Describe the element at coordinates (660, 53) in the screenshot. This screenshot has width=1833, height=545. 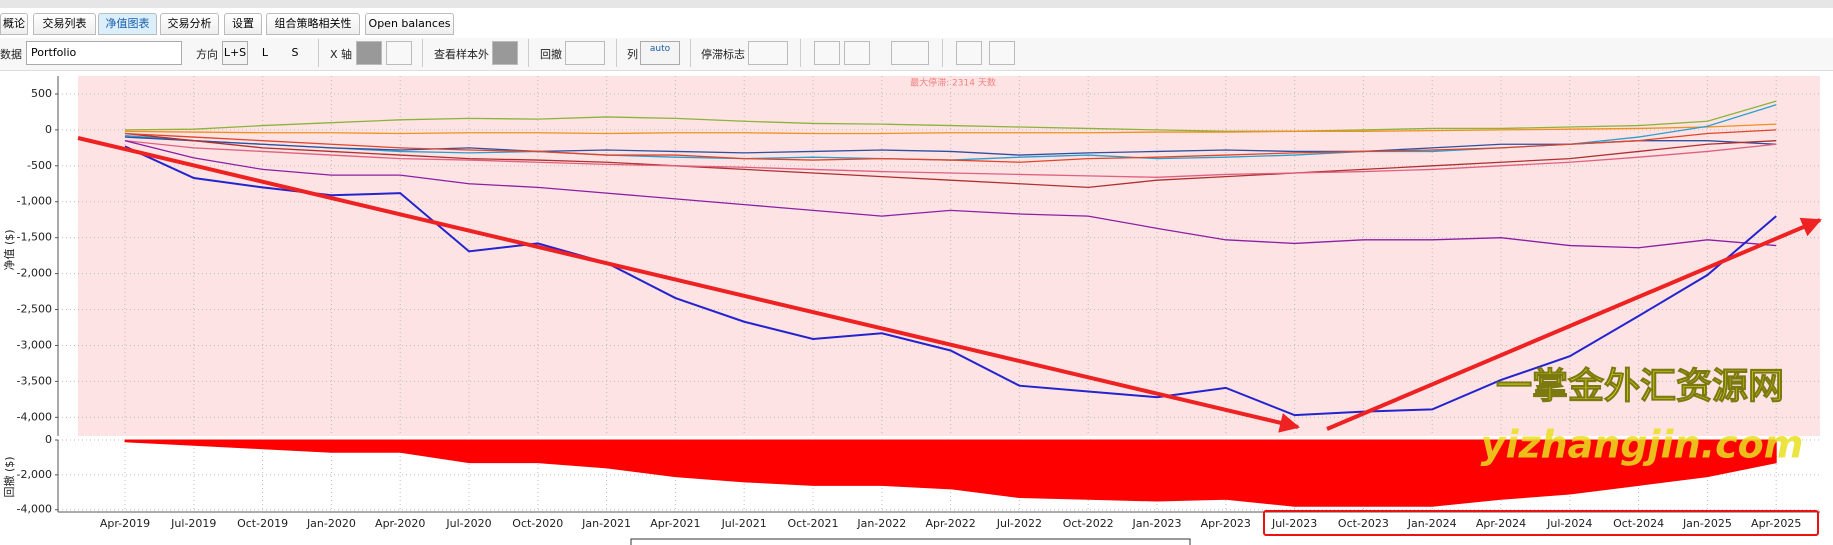
I see `column-auto: auto` at that location.